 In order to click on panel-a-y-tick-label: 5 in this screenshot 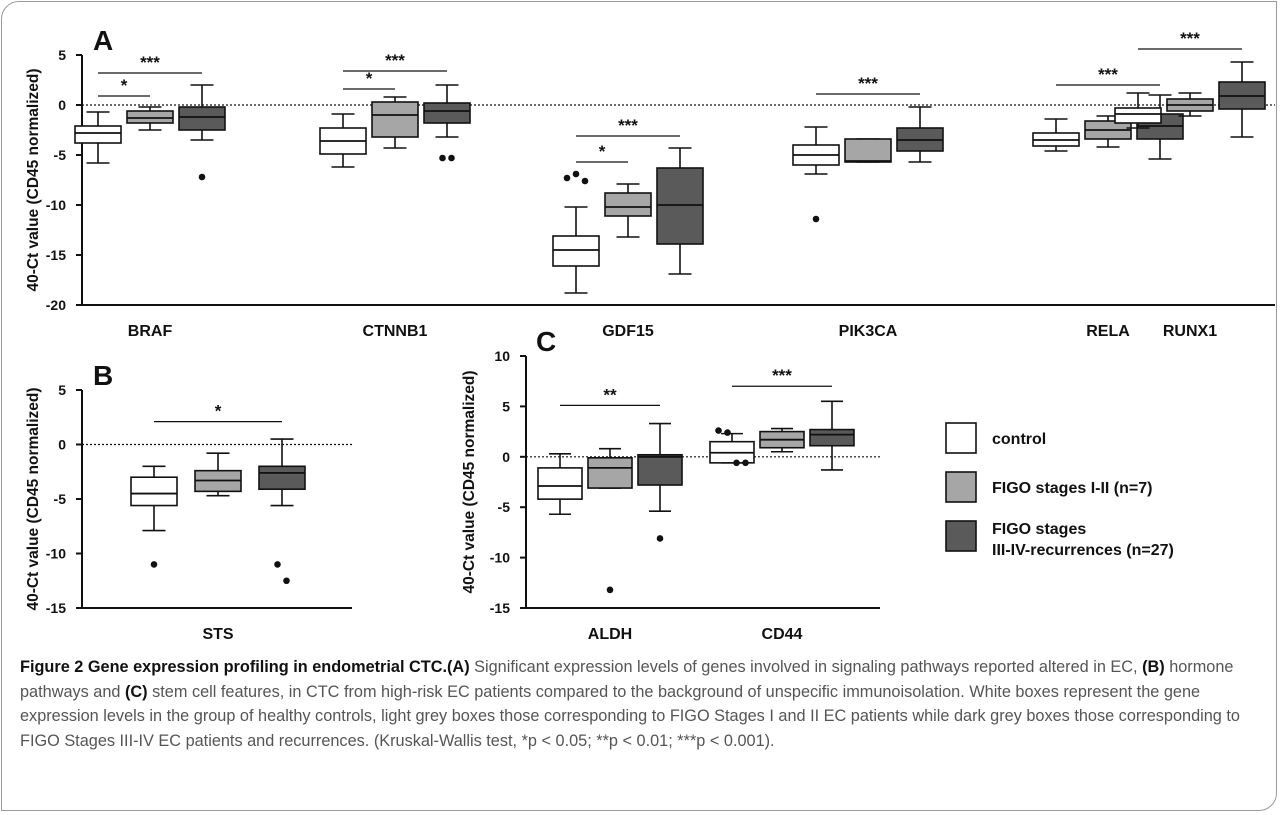, I will do `click(62, 55)`.